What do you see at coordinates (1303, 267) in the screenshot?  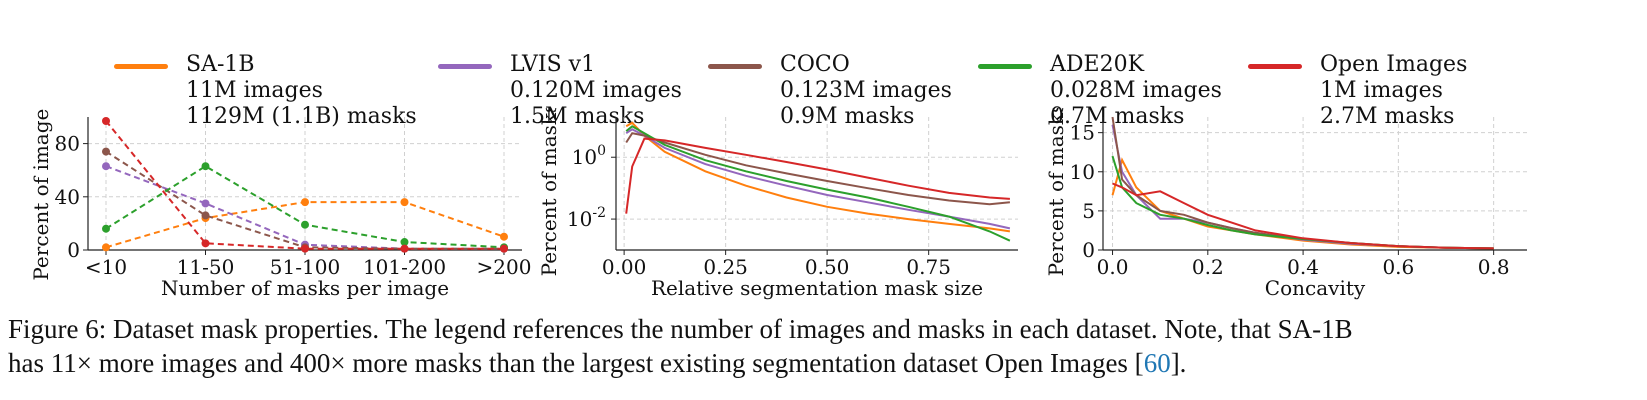 I see `x-tick-label: 0.4` at bounding box center [1303, 267].